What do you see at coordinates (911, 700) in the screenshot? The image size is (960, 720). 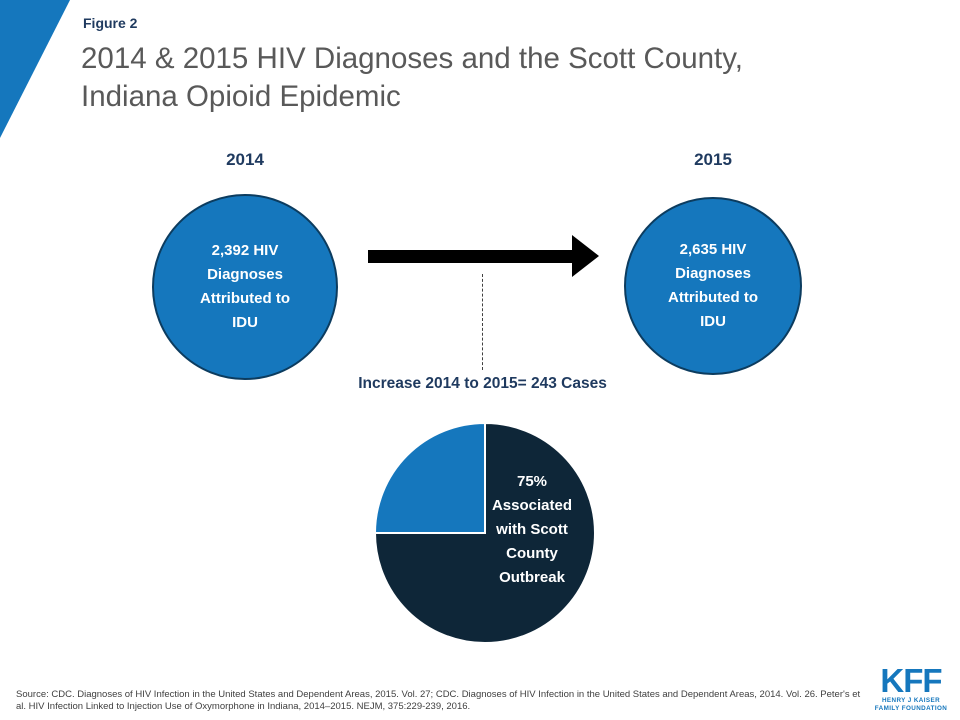 I see `kff-logo-subline-1: Henry J Kaiser` at bounding box center [911, 700].